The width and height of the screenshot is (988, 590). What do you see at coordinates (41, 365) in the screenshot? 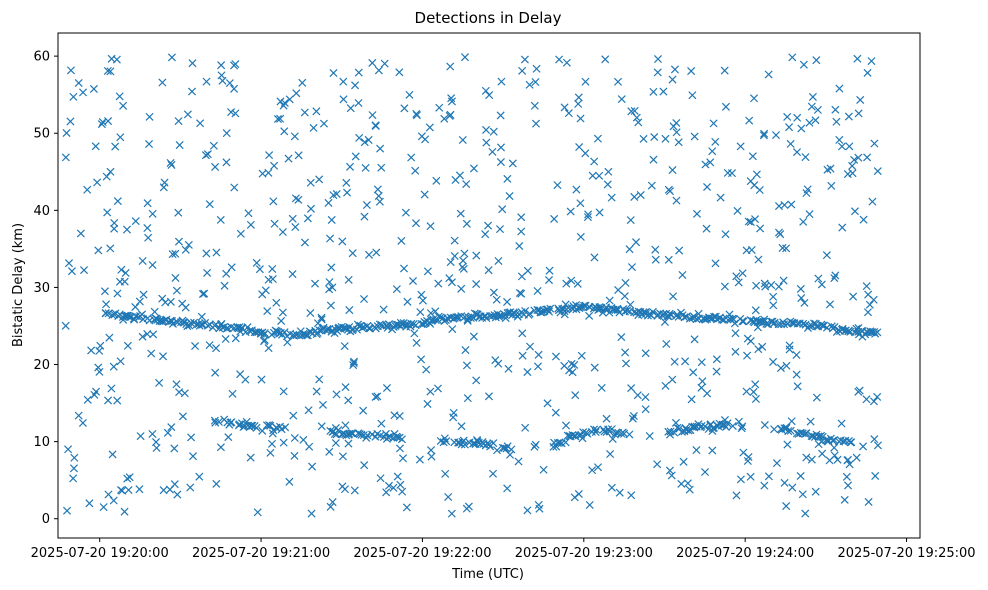
I see `y-tick-label: 20` at bounding box center [41, 365].